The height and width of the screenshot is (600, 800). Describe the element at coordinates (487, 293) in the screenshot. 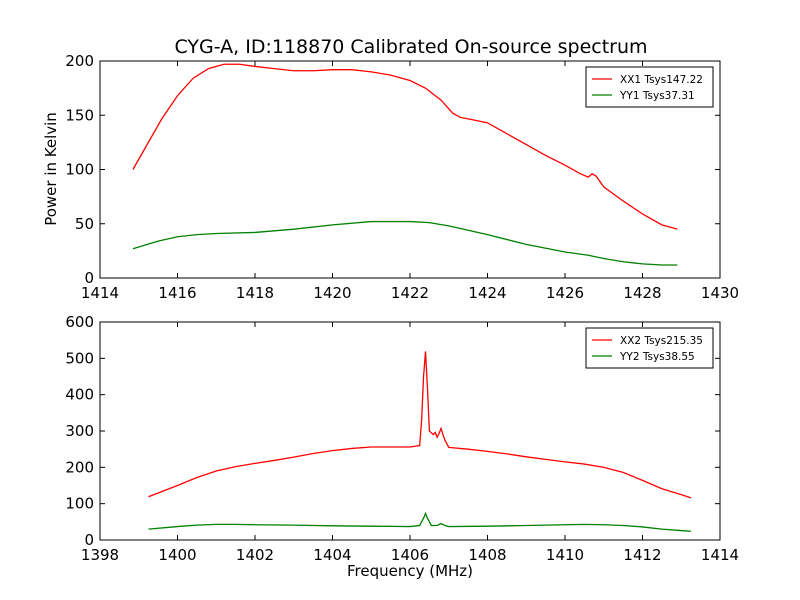

I see `x-tick-label: 1424` at that location.